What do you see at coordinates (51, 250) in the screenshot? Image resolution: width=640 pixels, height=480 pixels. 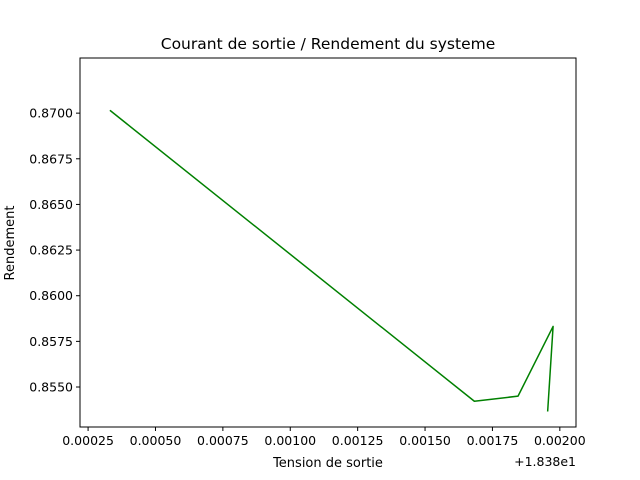 I see `y-tick-label: 0.8625` at bounding box center [51, 250].